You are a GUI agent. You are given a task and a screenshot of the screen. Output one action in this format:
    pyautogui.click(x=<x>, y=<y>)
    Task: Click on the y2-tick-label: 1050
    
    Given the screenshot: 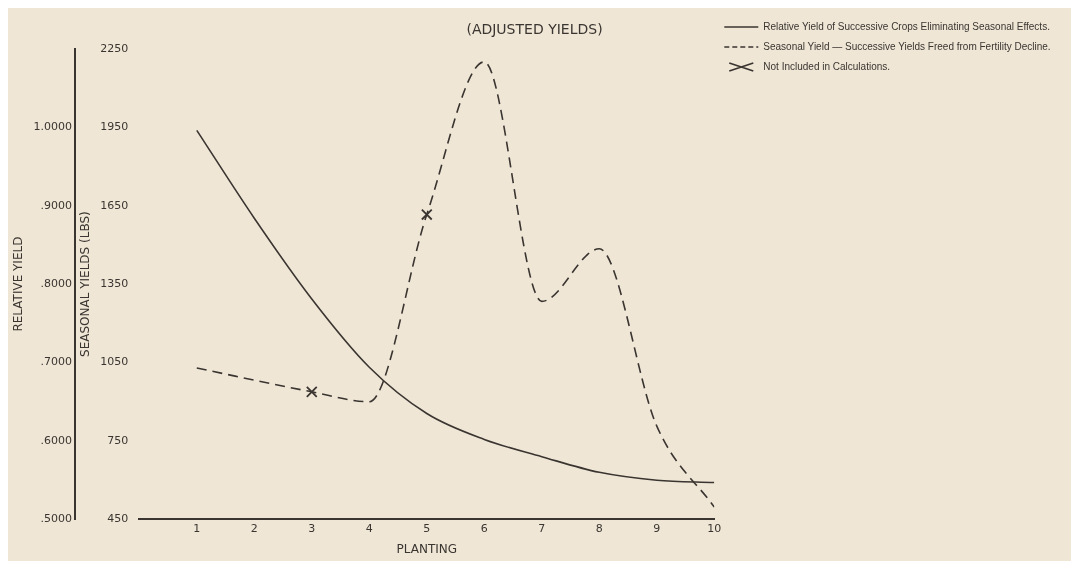 What is the action you would take?
    pyautogui.click(x=114, y=362)
    